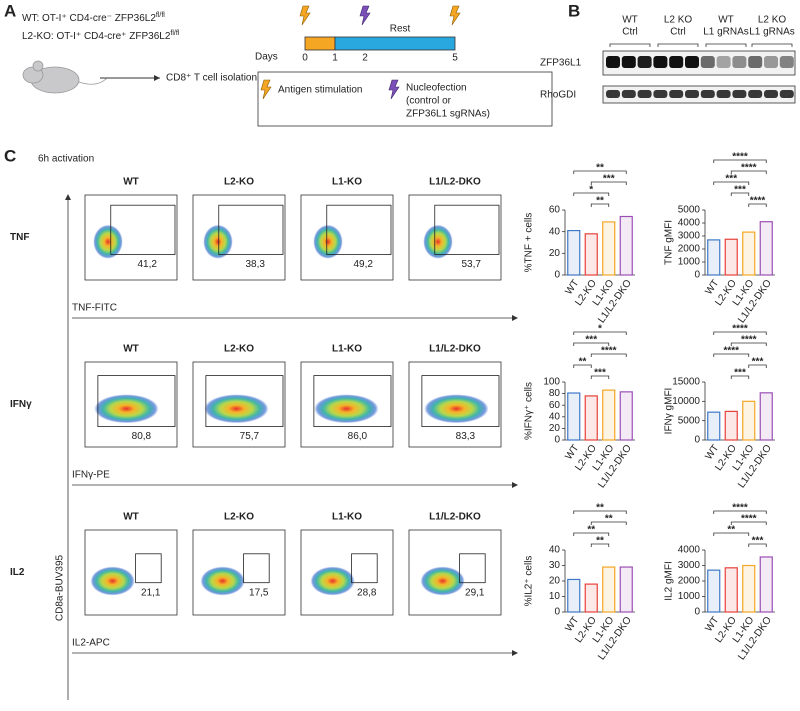  What do you see at coordinates (395, 43) in the screenshot?
I see `timeline-rest` at bounding box center [395, 43].